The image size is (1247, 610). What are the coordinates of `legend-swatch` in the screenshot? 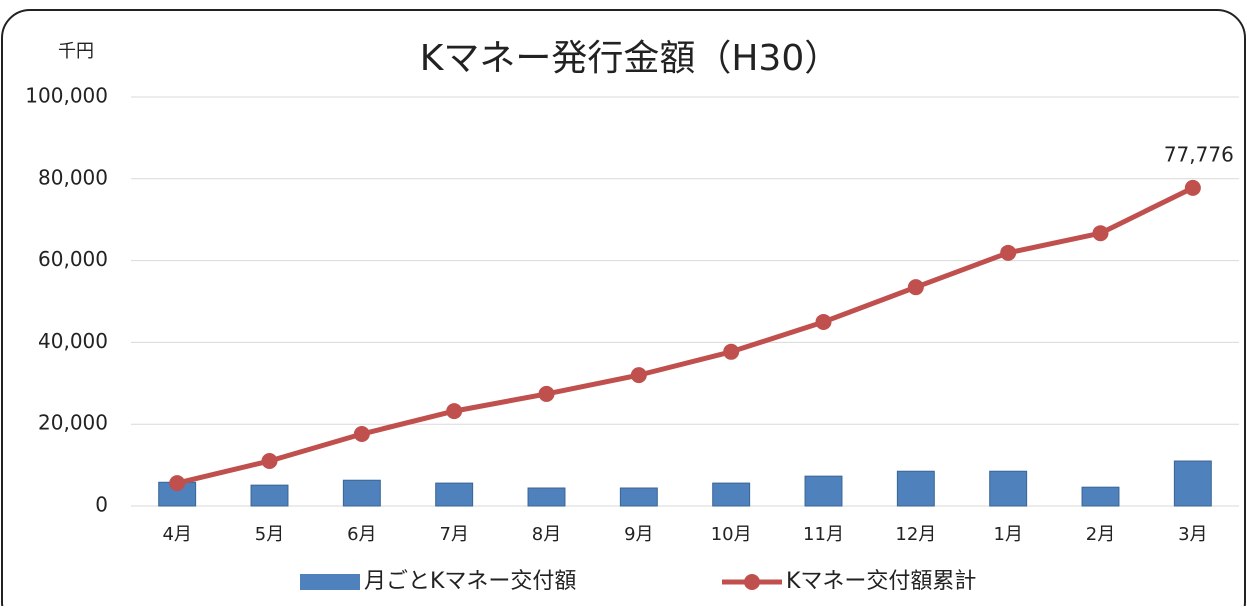 It's located at (330, 582).